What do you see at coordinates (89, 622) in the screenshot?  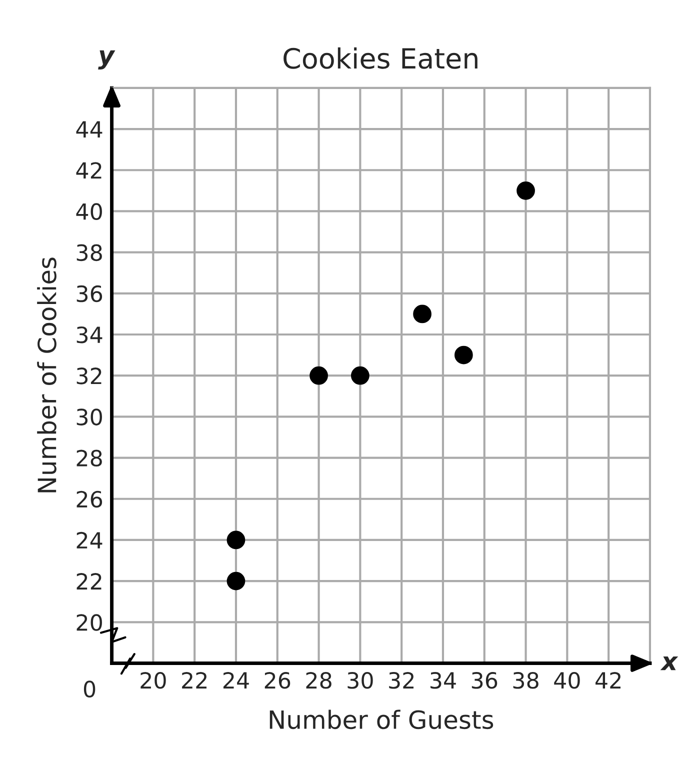 I see `y-tick-label: 20` at bounding box center [89, 622].